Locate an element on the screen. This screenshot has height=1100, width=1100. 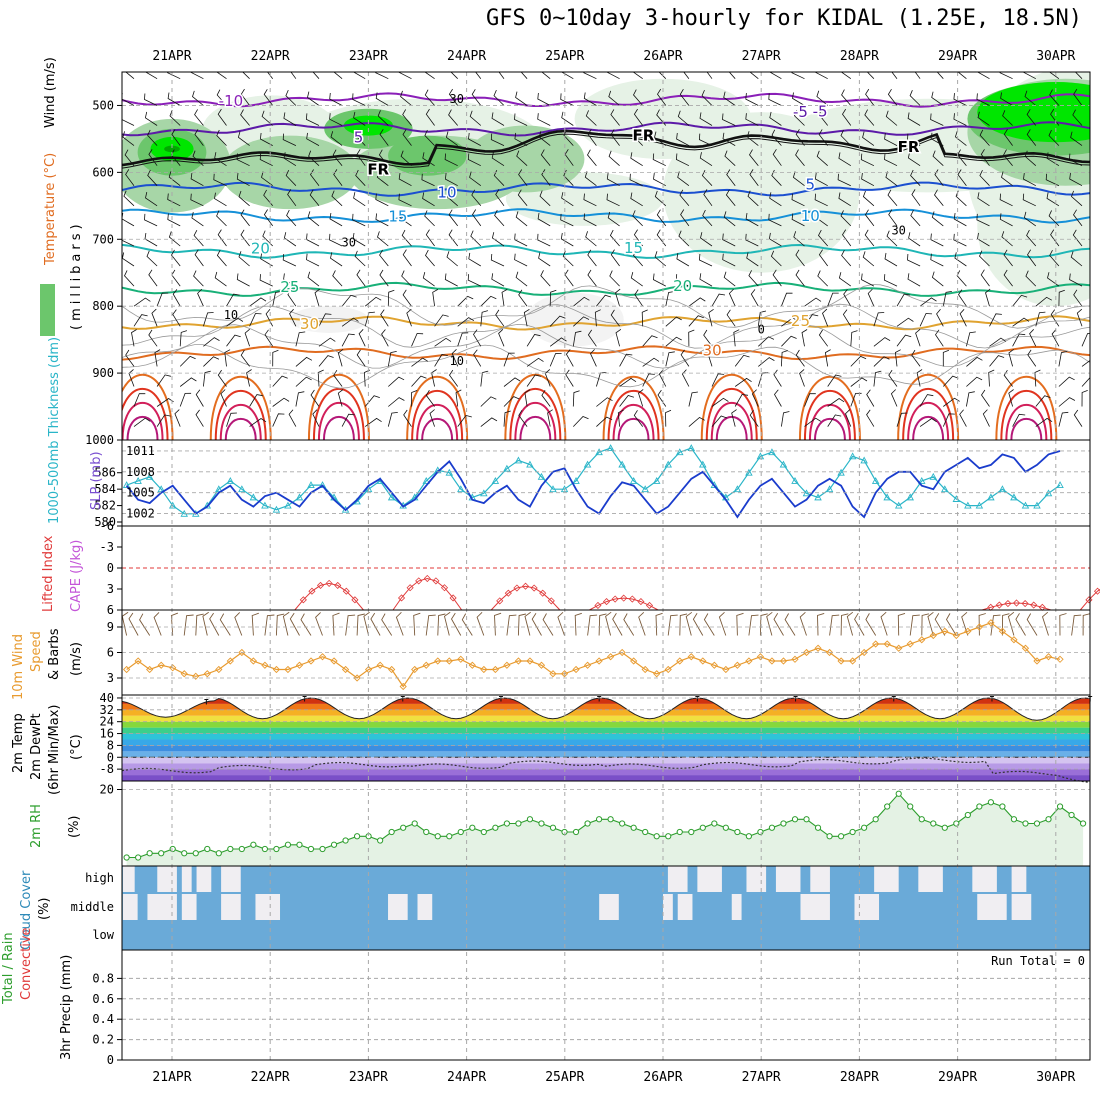
temp-fill-group is located at coordinates (606, 739).